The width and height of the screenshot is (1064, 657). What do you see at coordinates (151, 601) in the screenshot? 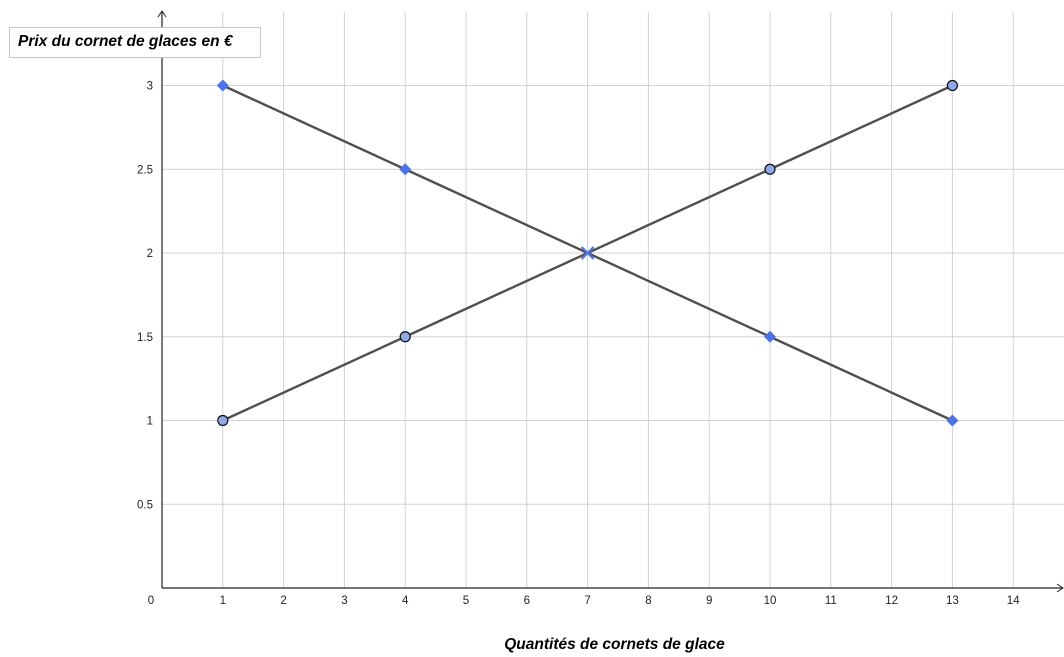
I see `origin-label: 0` at bounding box center [151, 601].